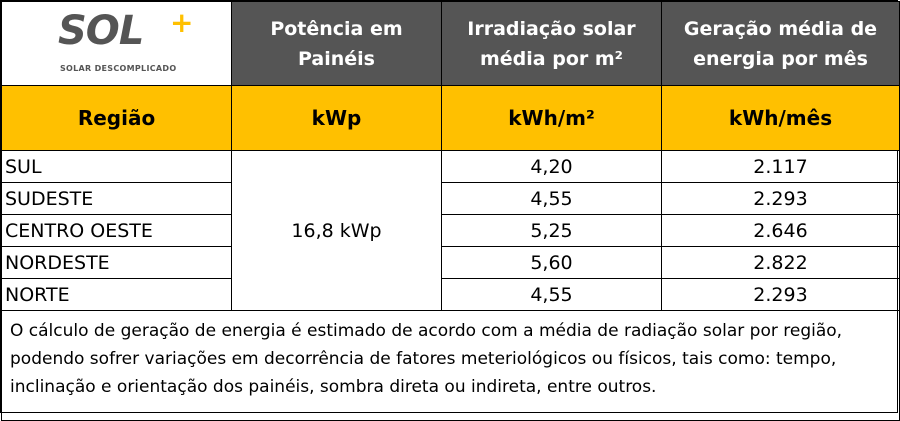  I want to click on header-power: Potência em Painéis, so click(336, 43).